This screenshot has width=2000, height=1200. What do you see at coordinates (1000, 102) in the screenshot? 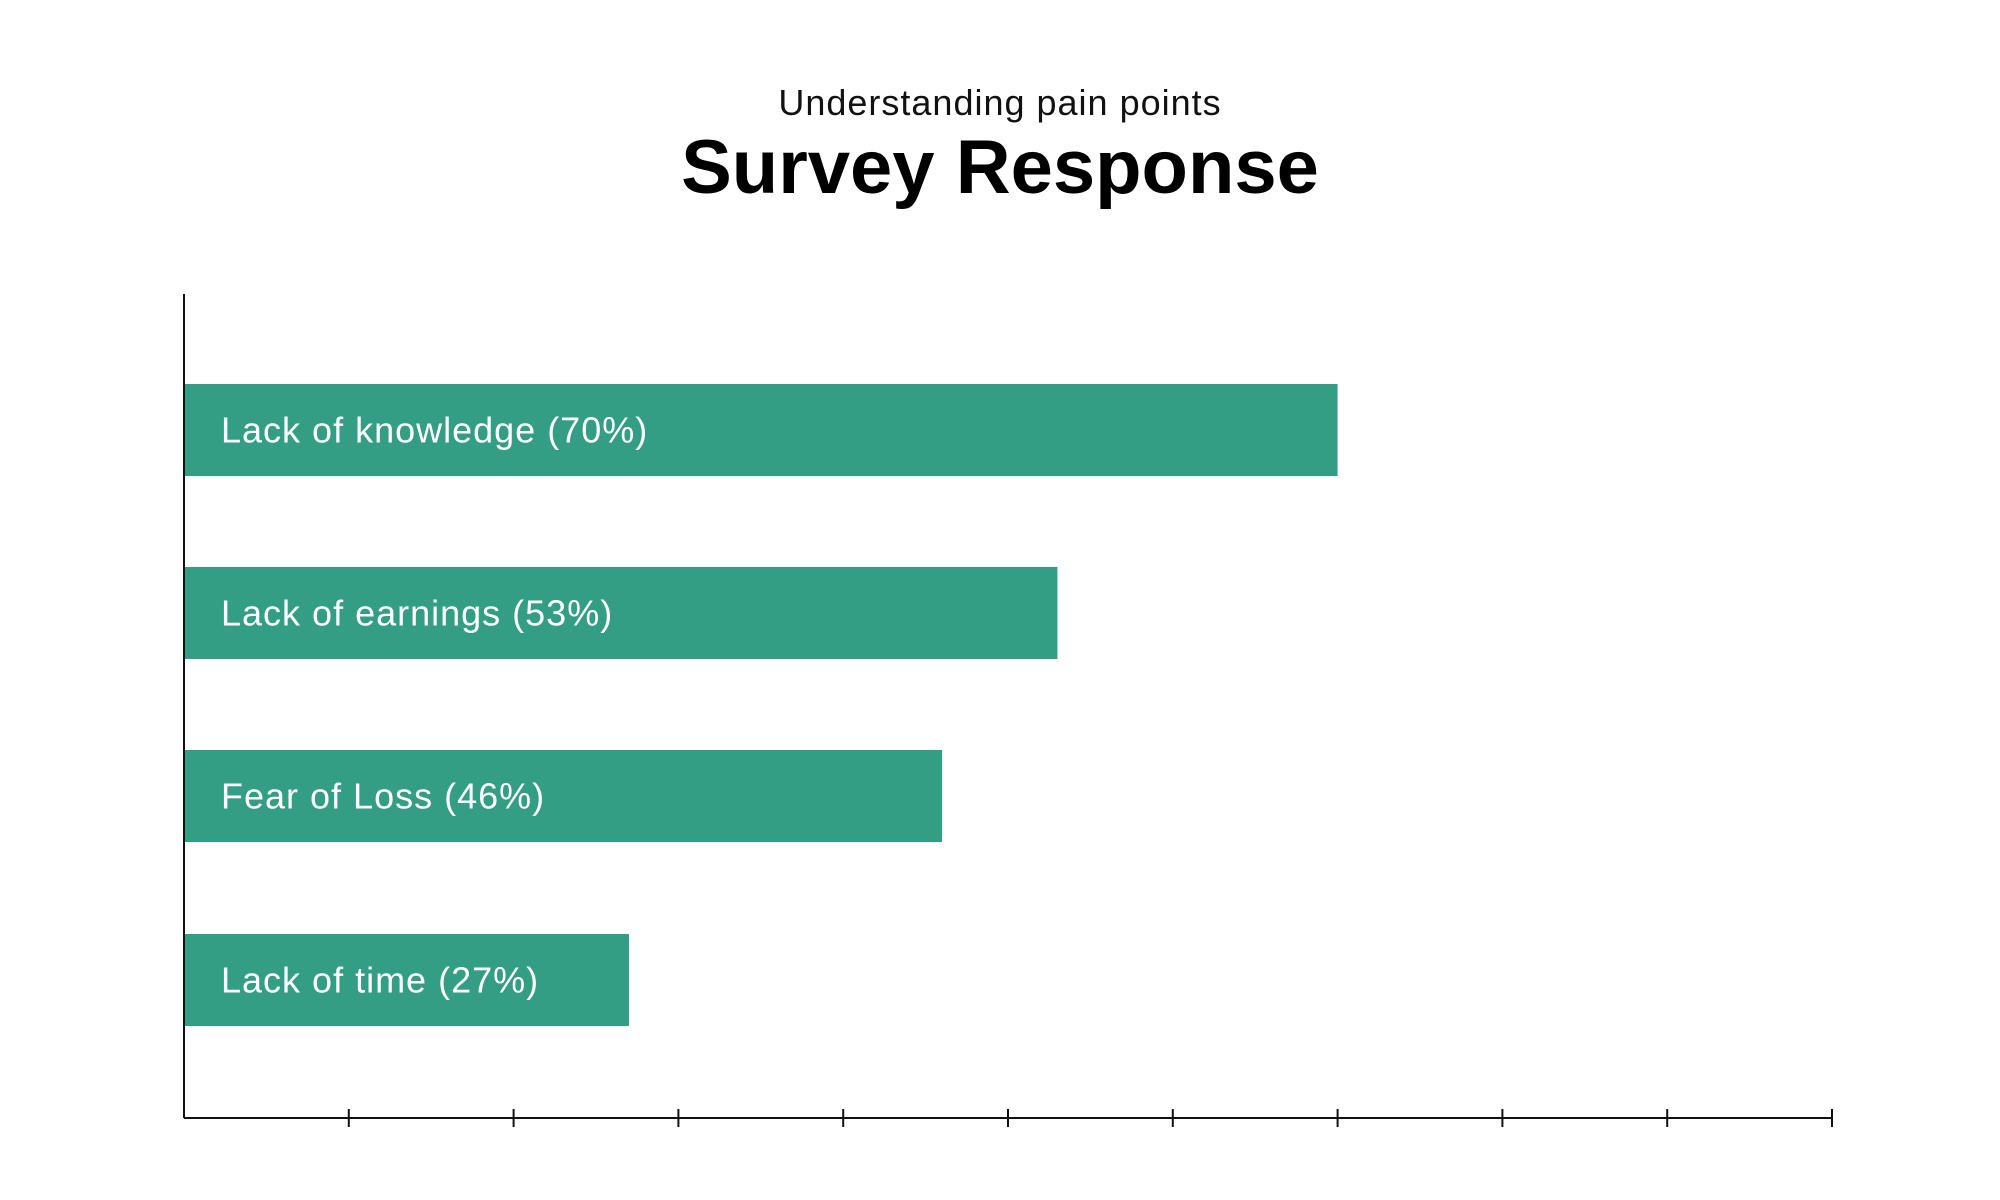
I see `chart-subtitle: Understanding pain points` at bounding box center [1000, 102].